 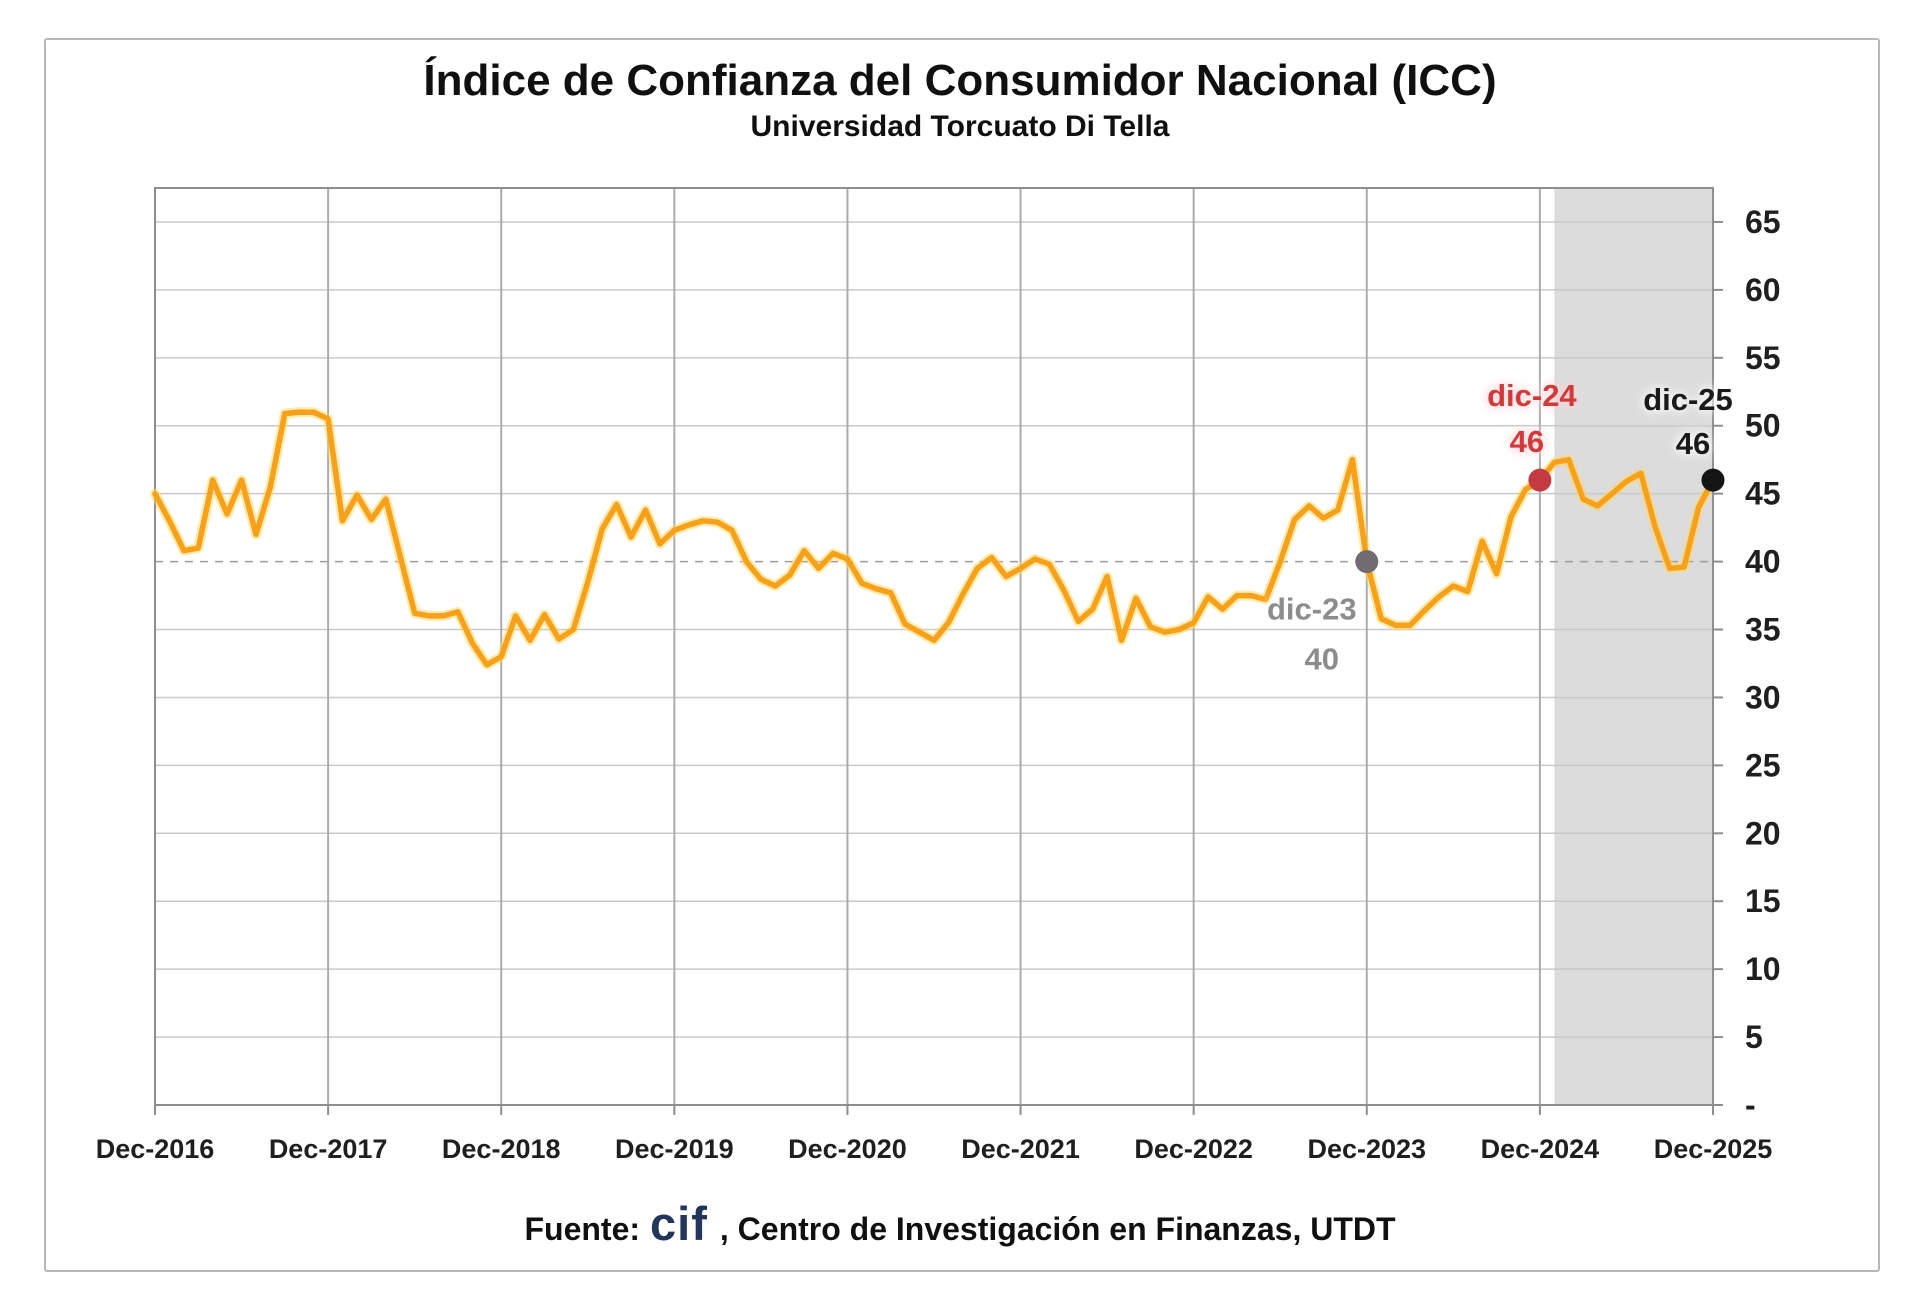 I want to click on x-tick-label-Dec-2025: Dec-2025, so click(x=1713, y=1149).